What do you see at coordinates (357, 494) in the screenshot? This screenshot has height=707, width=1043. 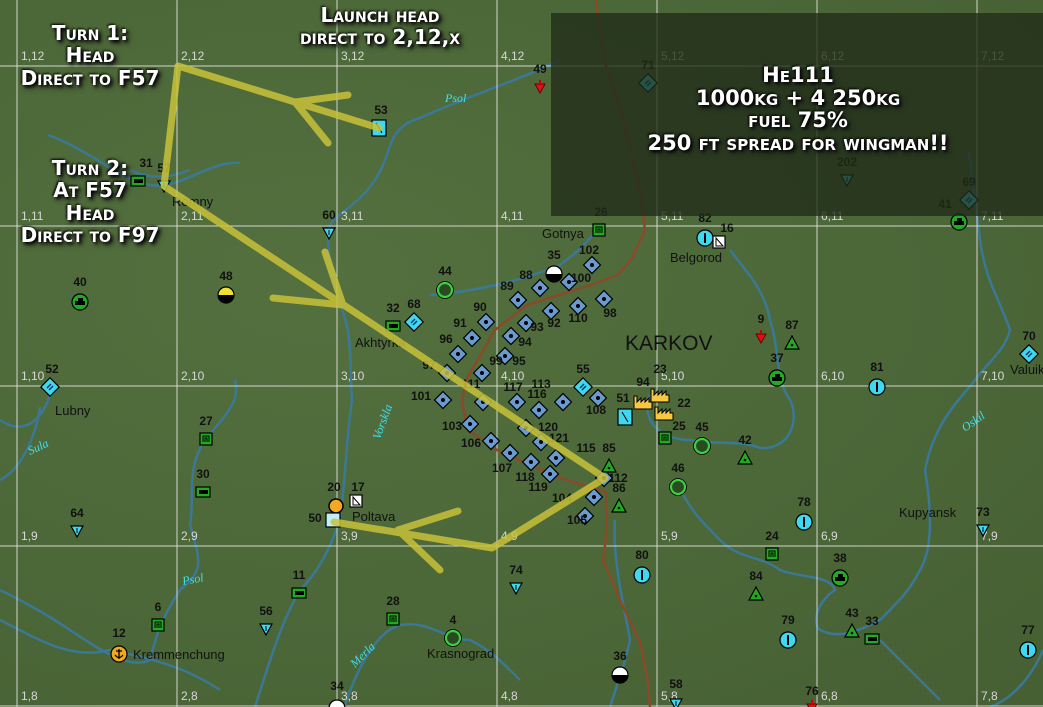 I see `map-marker-white-square: 17` at bounding box center [357, 494].